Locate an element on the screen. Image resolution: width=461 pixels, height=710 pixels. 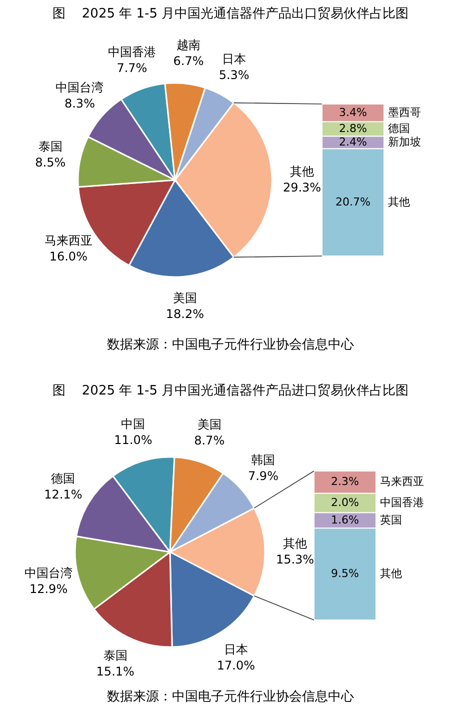
data-label: 11.0% is located at coordinates (133, 439).